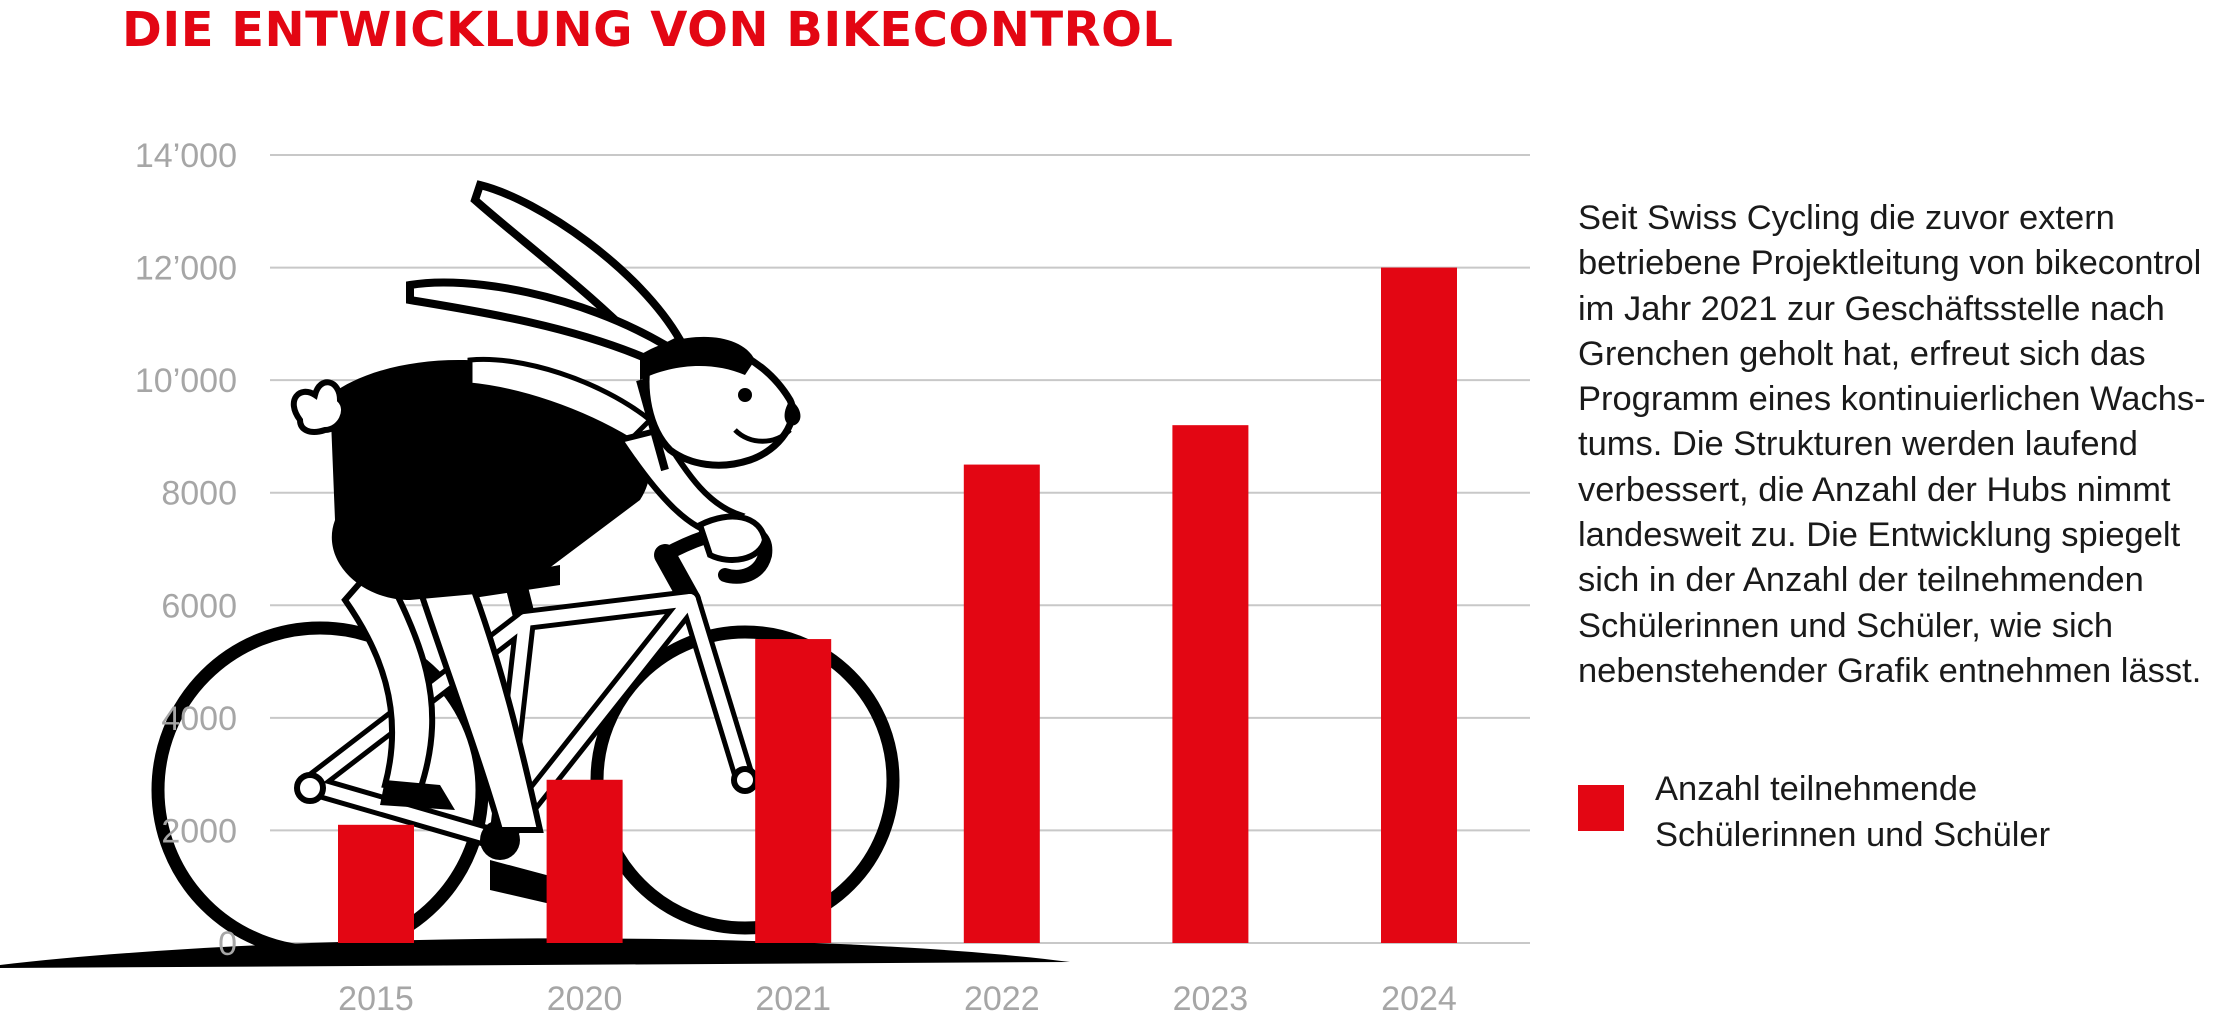  I want to click on description-line: verbessert, die Anzahl der Hubs nimmt, so click(1874, 489).